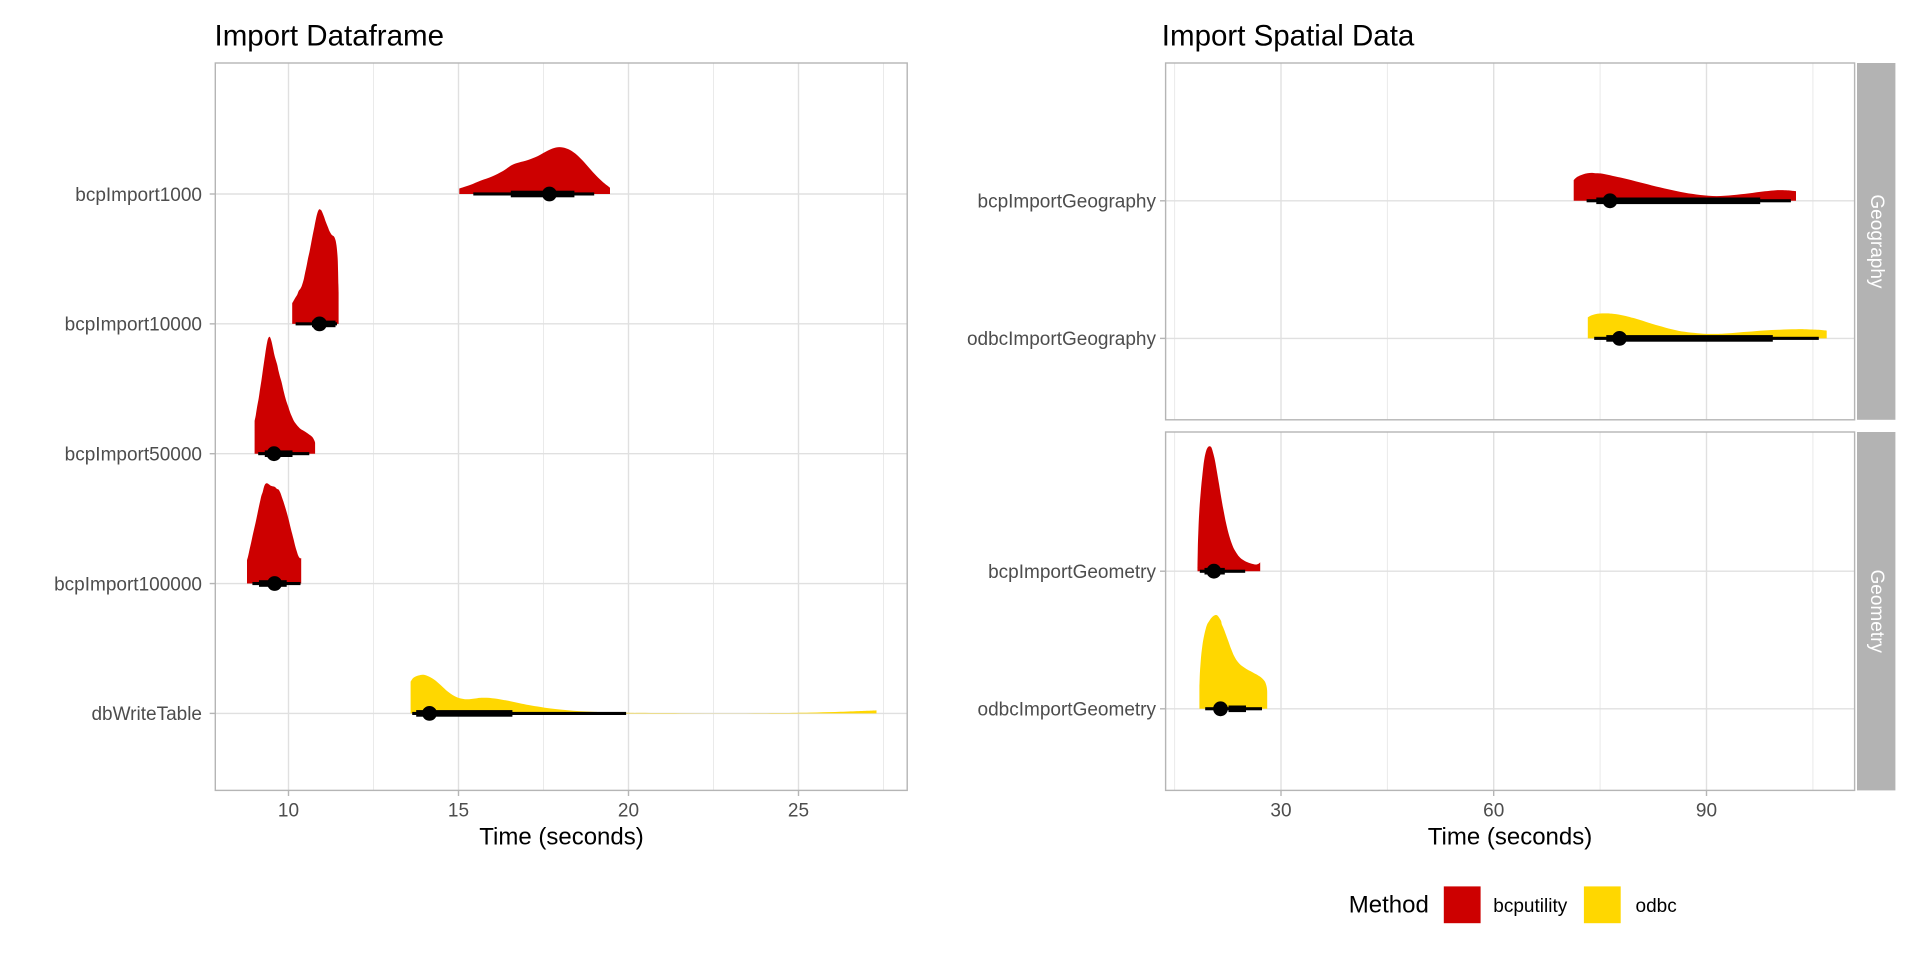 The height and width of the screenshot is (960, 1920). I want to click on svg-text: bcpImport1000, so click(138, 195).